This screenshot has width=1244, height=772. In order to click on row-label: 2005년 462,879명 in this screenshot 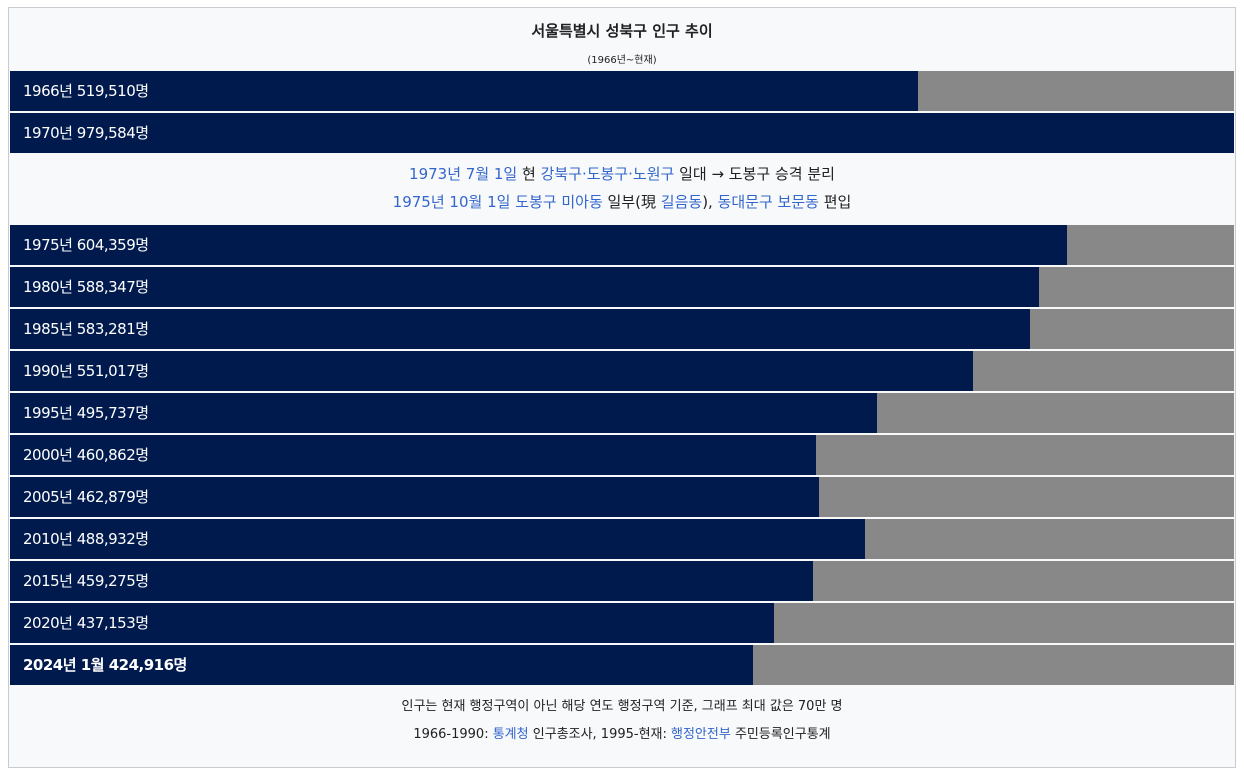, I will do `click(86, 497)`.